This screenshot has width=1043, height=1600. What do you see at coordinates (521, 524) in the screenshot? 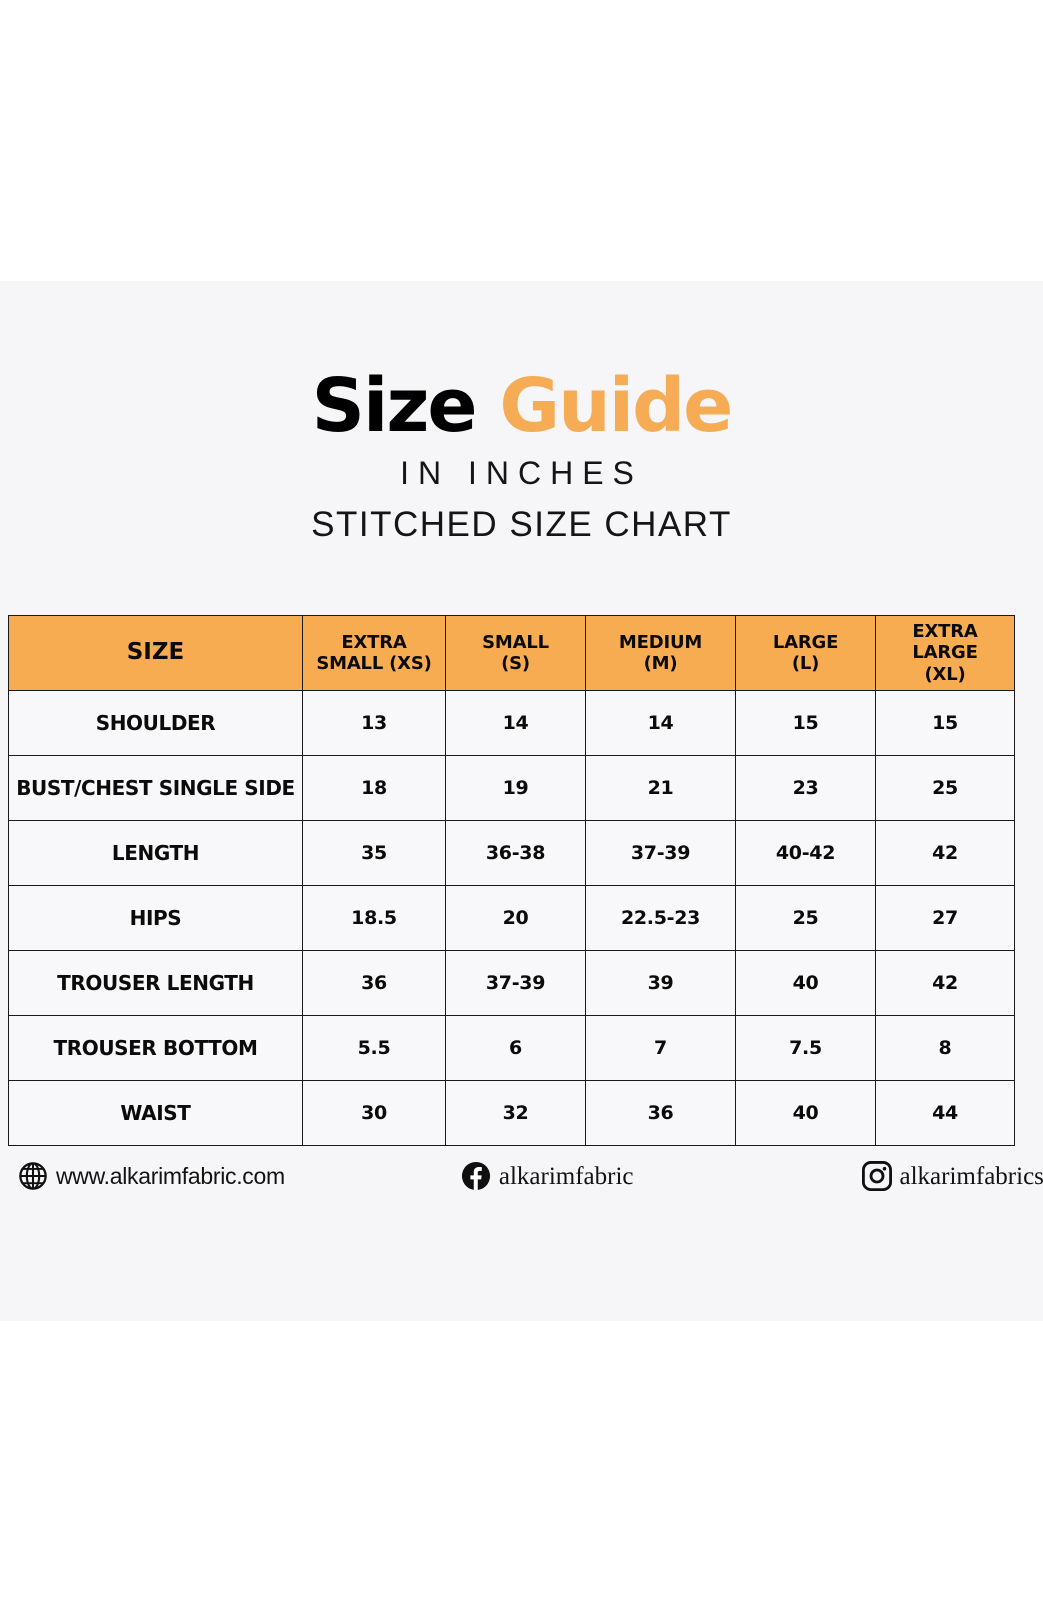
I see `subtitle-chart-type: STITCHED SIZE CHART` at bounding box center [521, 524].